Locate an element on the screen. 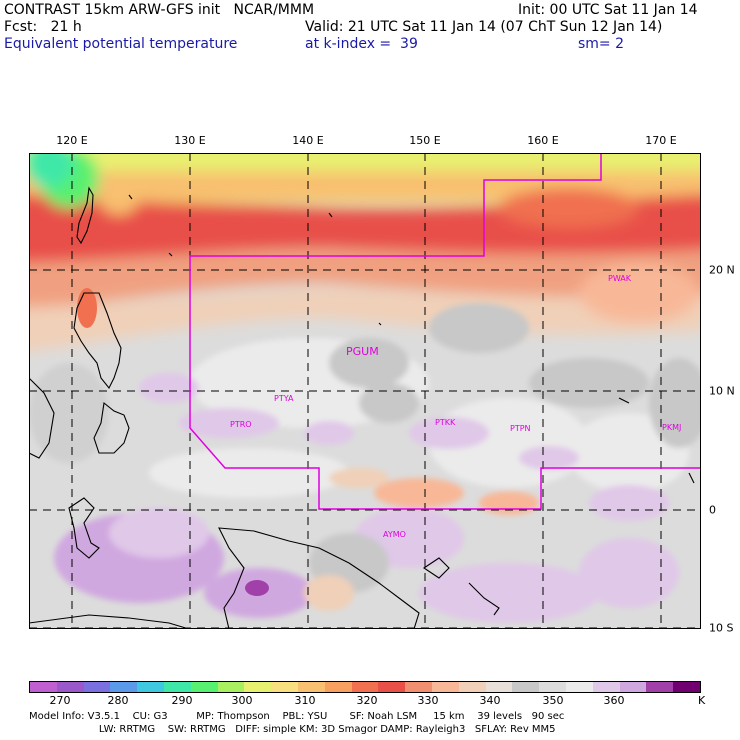  lesser-sunda-coast is located at coordinates (109, 621).